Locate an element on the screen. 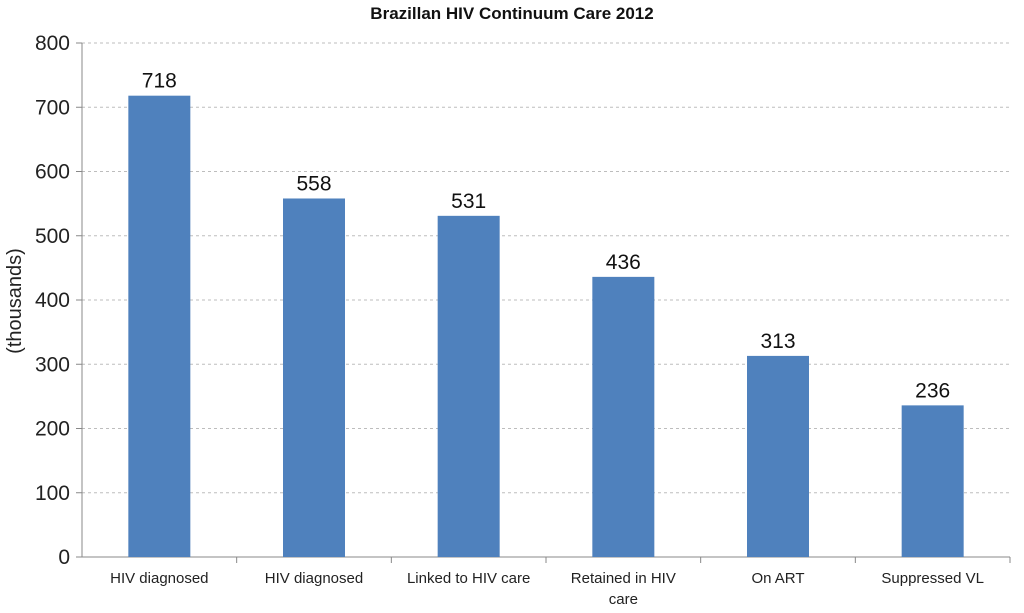 This screenshot has width=1024, height=613. x-tick-label: Suppressed VL is located at coordinates (932, 578).